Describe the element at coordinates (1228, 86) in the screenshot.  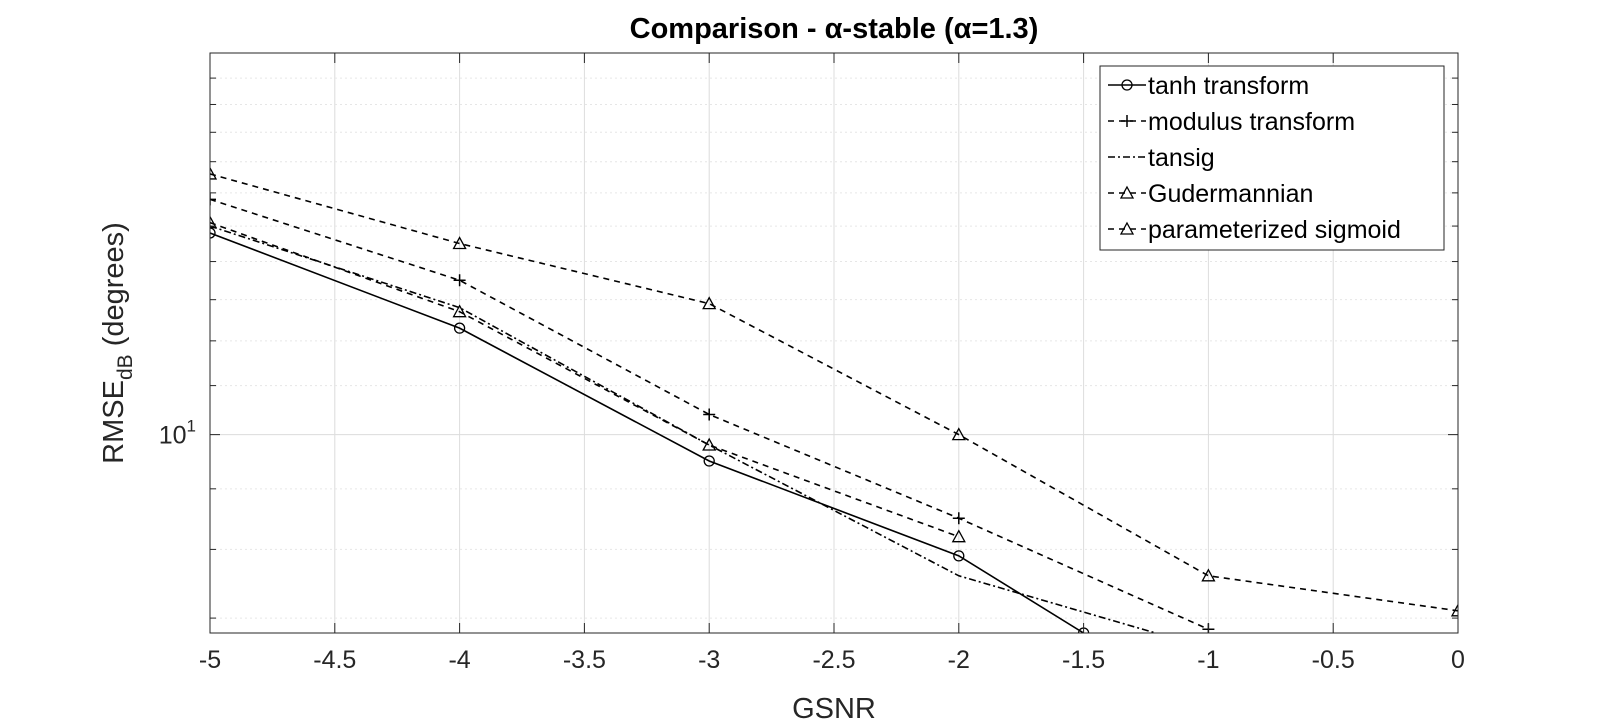
I see `legend-label: tanh transform` at that location.